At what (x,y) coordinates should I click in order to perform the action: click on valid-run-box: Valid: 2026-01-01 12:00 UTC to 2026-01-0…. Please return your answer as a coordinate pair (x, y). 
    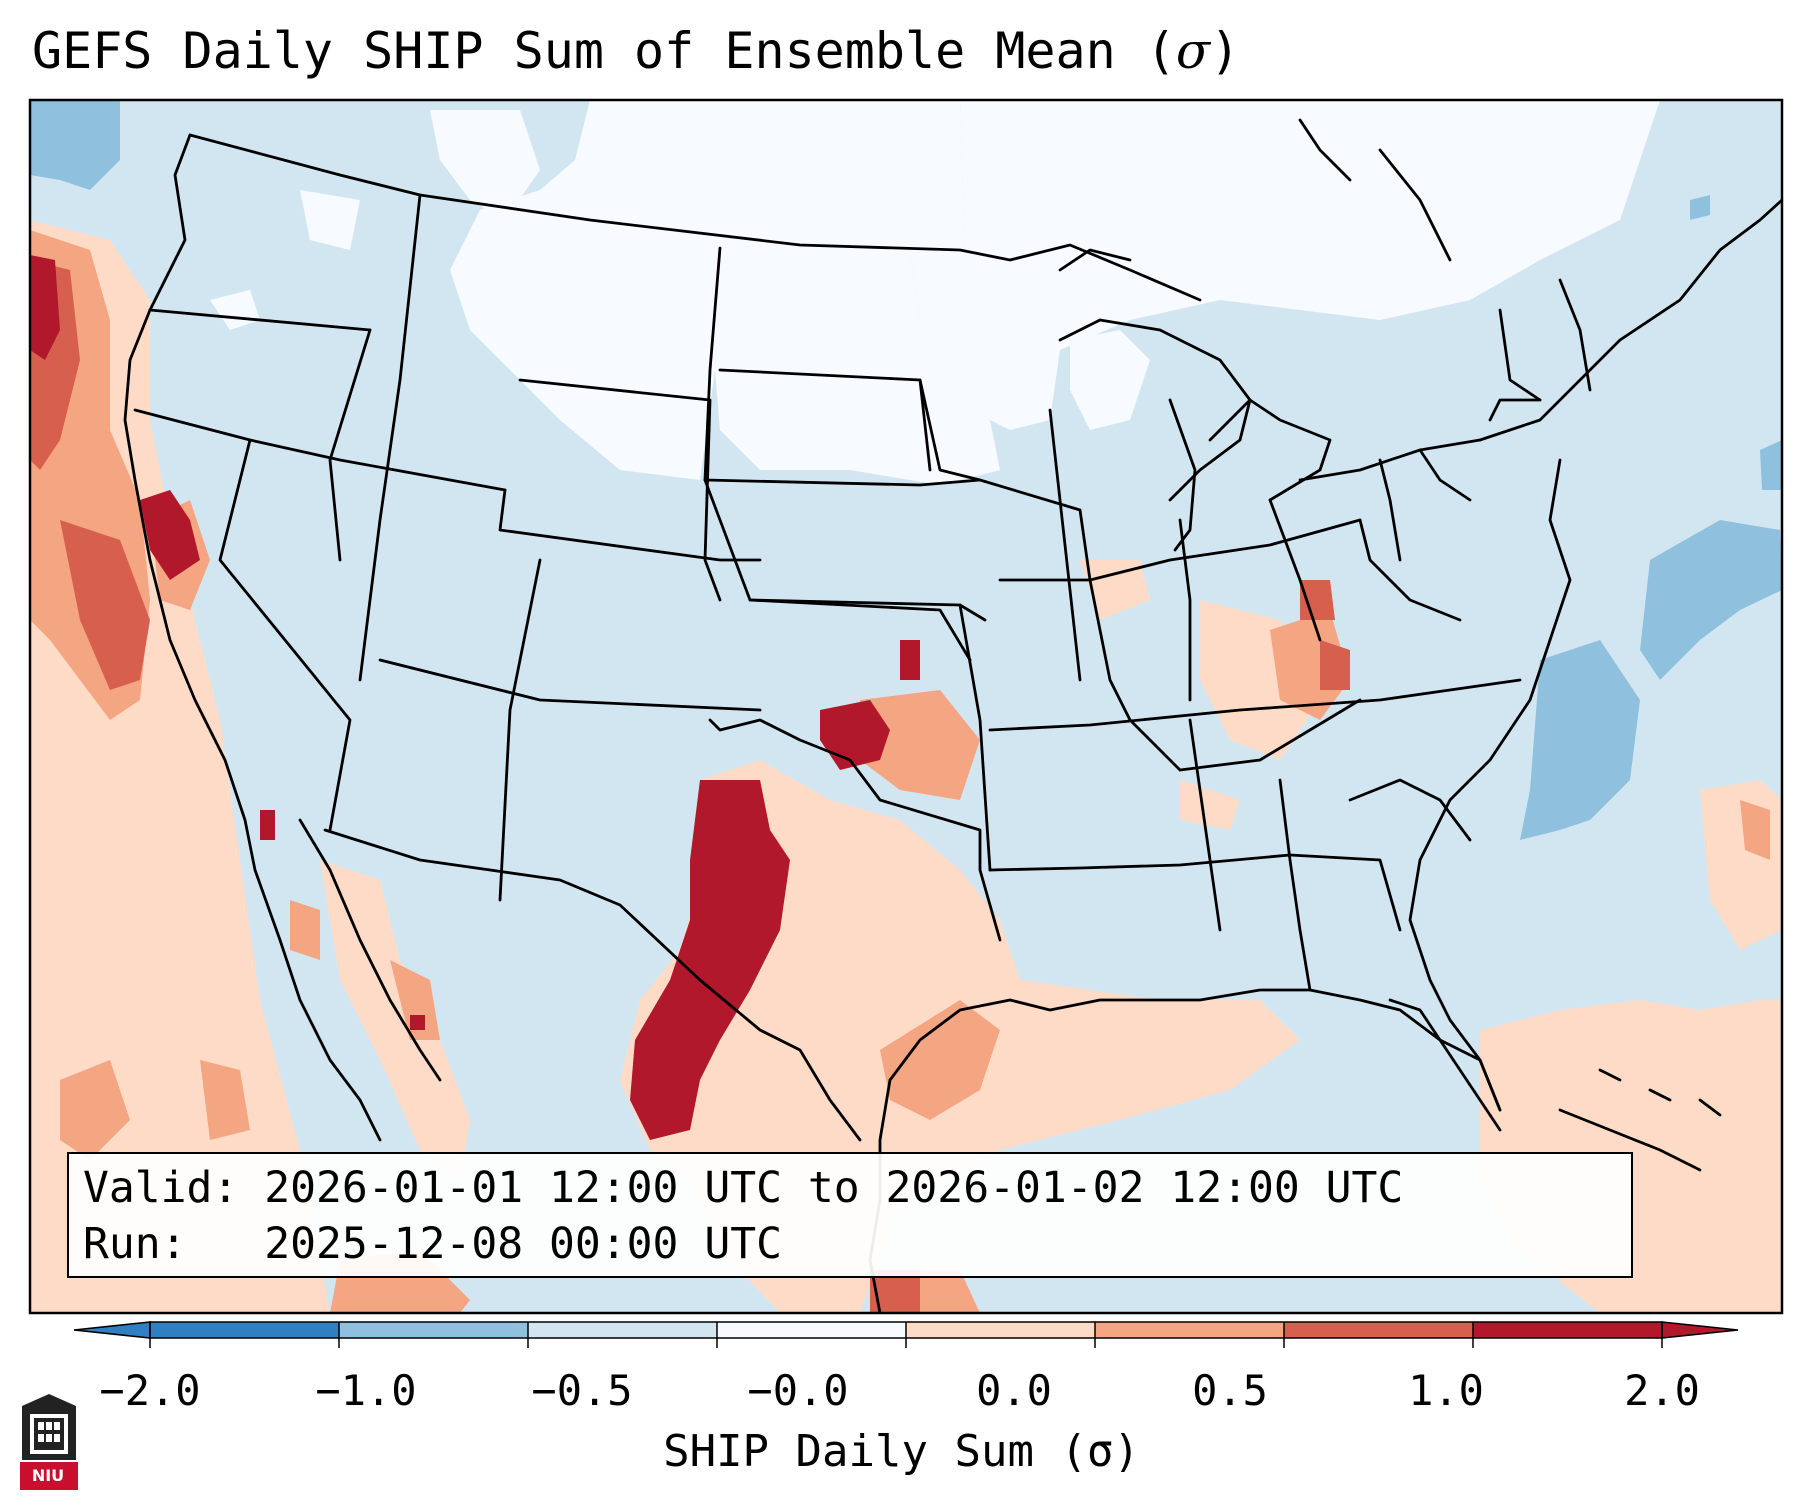
    Looking at the image, I should click on (850, 1215).